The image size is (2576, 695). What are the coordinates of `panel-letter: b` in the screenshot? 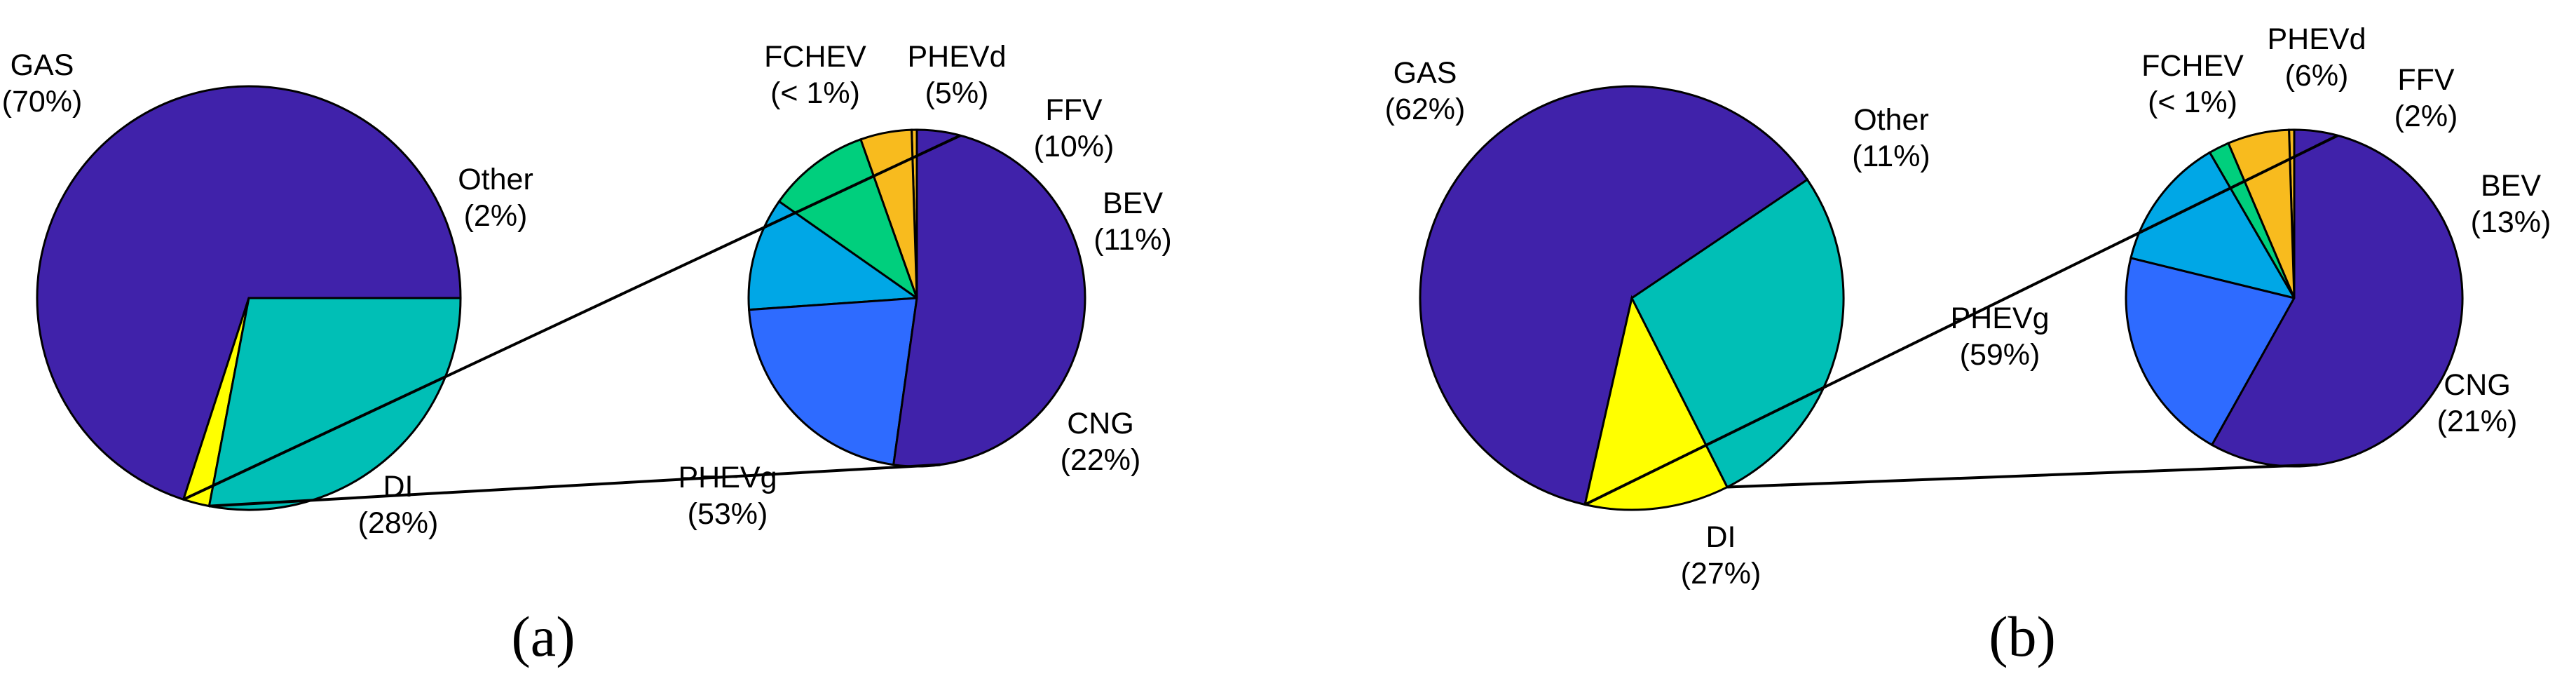 It's located at (2022, 636).